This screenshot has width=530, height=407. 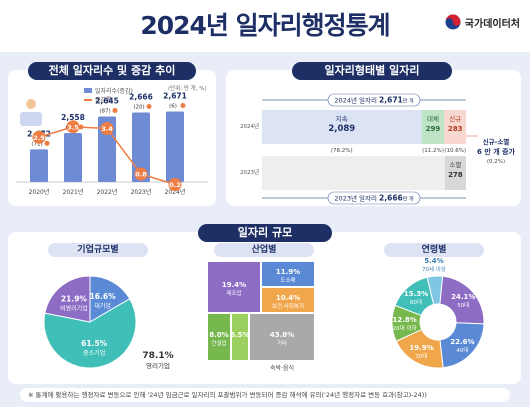 What do you see at coordinates (108, 90) in the screenshot?
I see `legend-bar: 일자리수(증감)` at bounding box center [108, 90].